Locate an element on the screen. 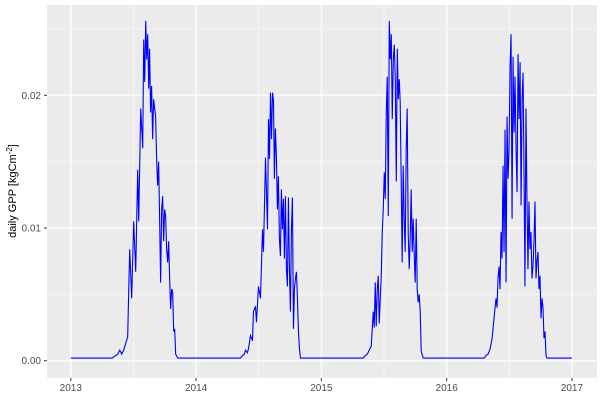  x-tick-label: 2017 is located at coordinates (572, 388).